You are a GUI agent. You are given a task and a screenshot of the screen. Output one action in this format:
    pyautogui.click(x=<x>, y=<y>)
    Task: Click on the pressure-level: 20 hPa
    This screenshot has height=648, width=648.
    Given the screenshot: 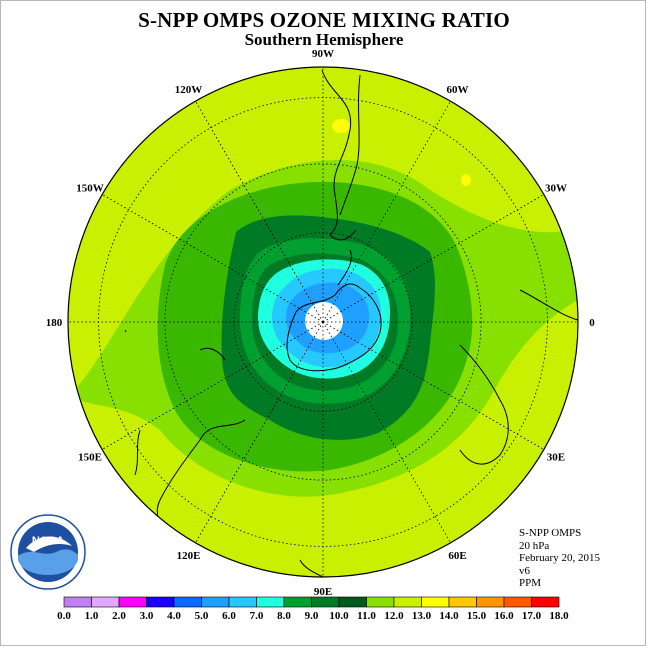 What is the action you would take?
    pyautogui.click(x=534, y=545)
    